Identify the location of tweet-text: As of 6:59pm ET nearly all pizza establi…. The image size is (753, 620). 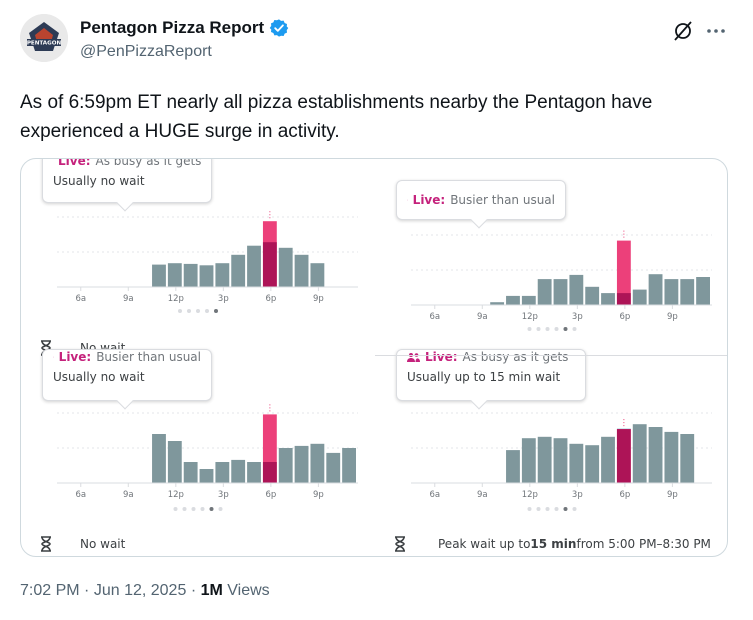
(336, 117).